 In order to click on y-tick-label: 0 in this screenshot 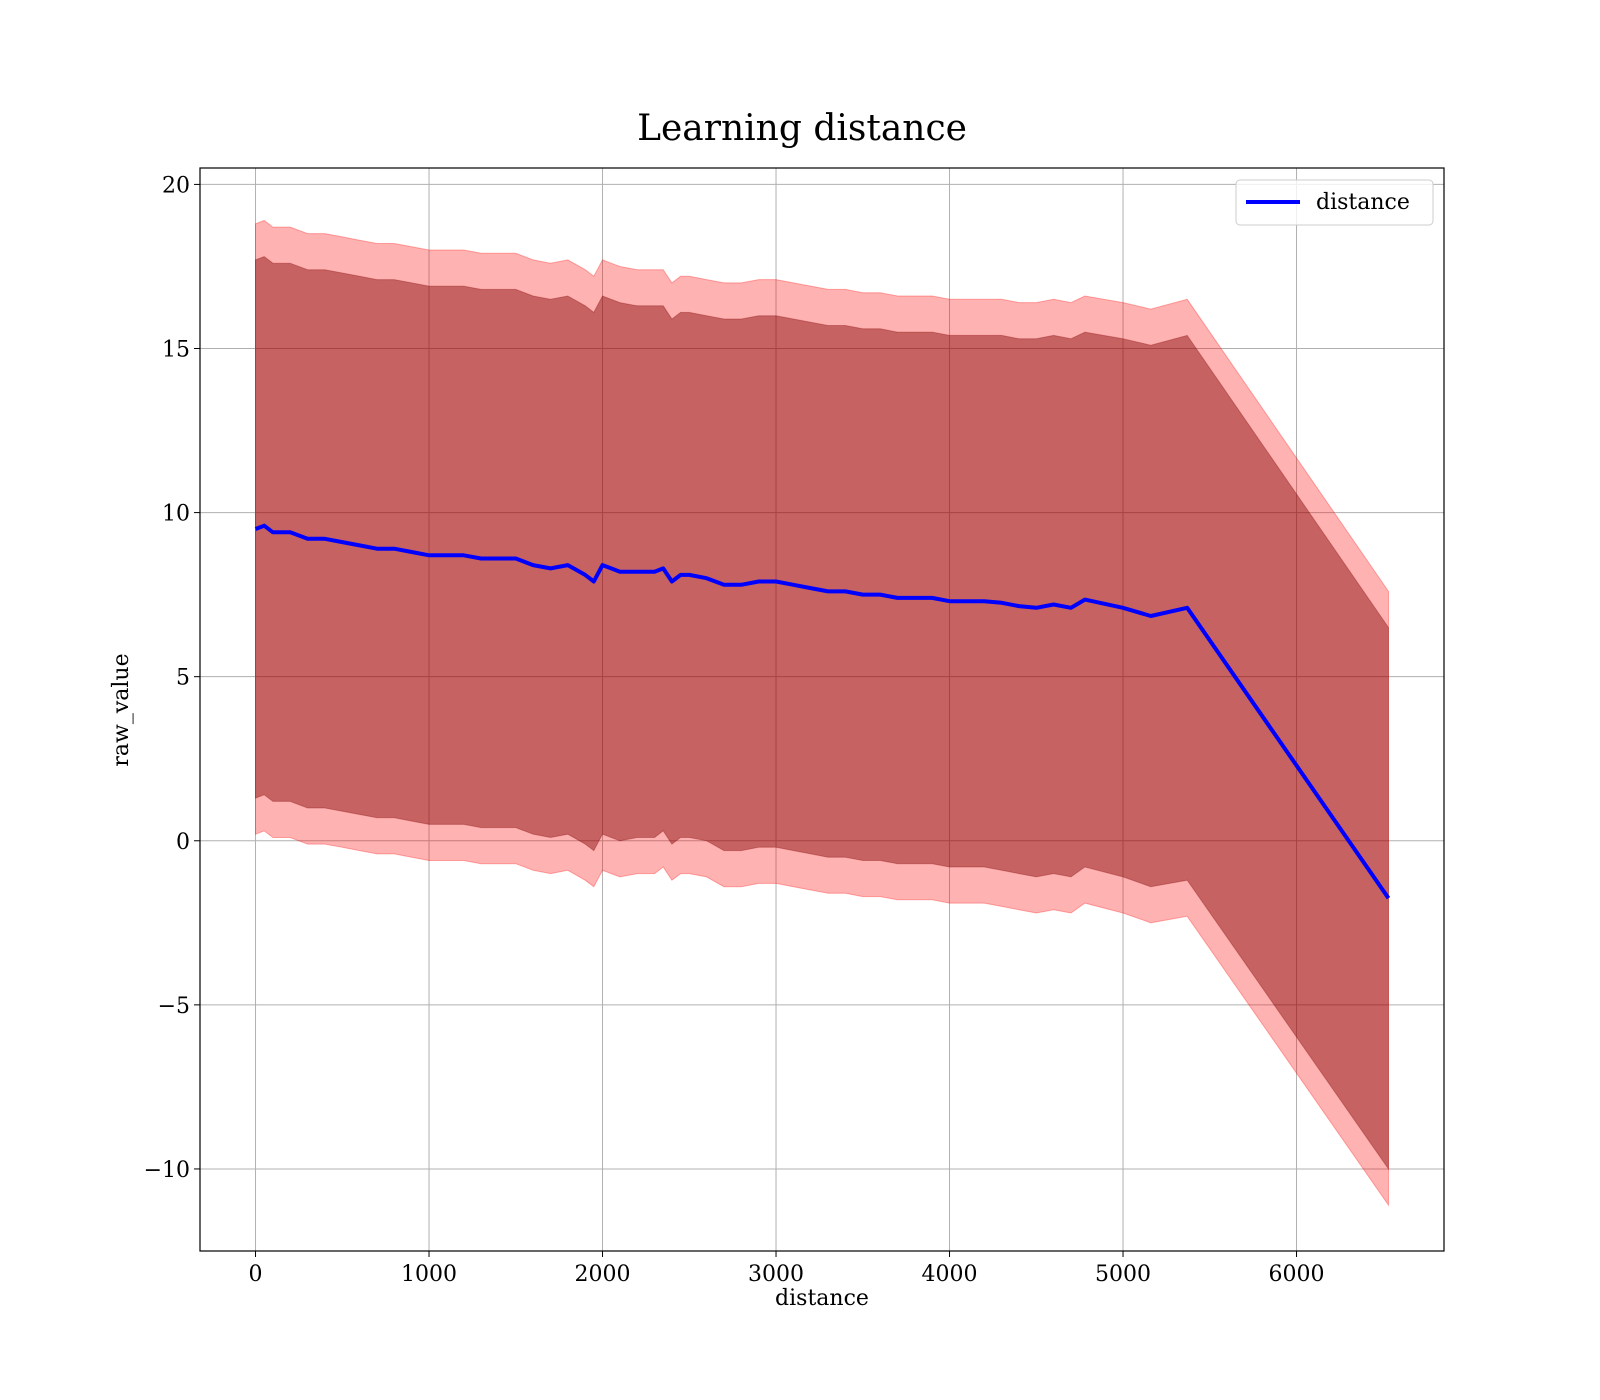, I will do `click(183, 842)`.